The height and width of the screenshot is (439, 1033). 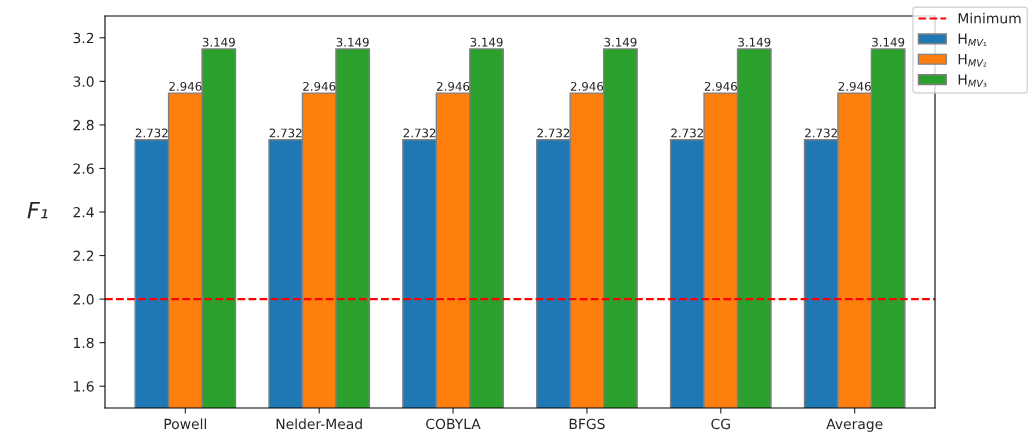 I want to click on y-tick-label: 1.8, so click(x=84, y=343).